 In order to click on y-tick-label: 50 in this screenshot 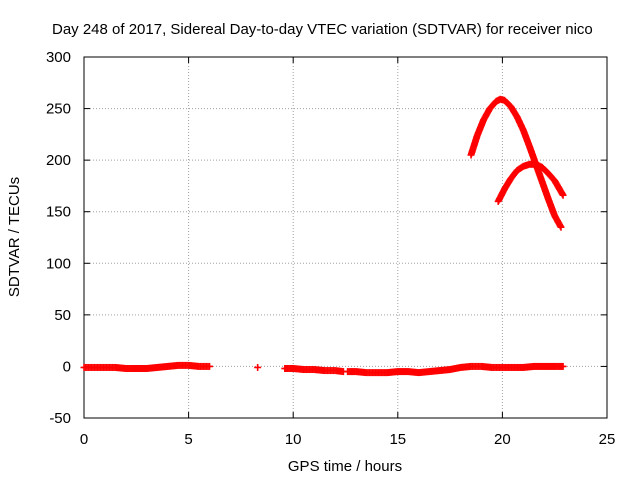, I will do `click(62, 315)`.